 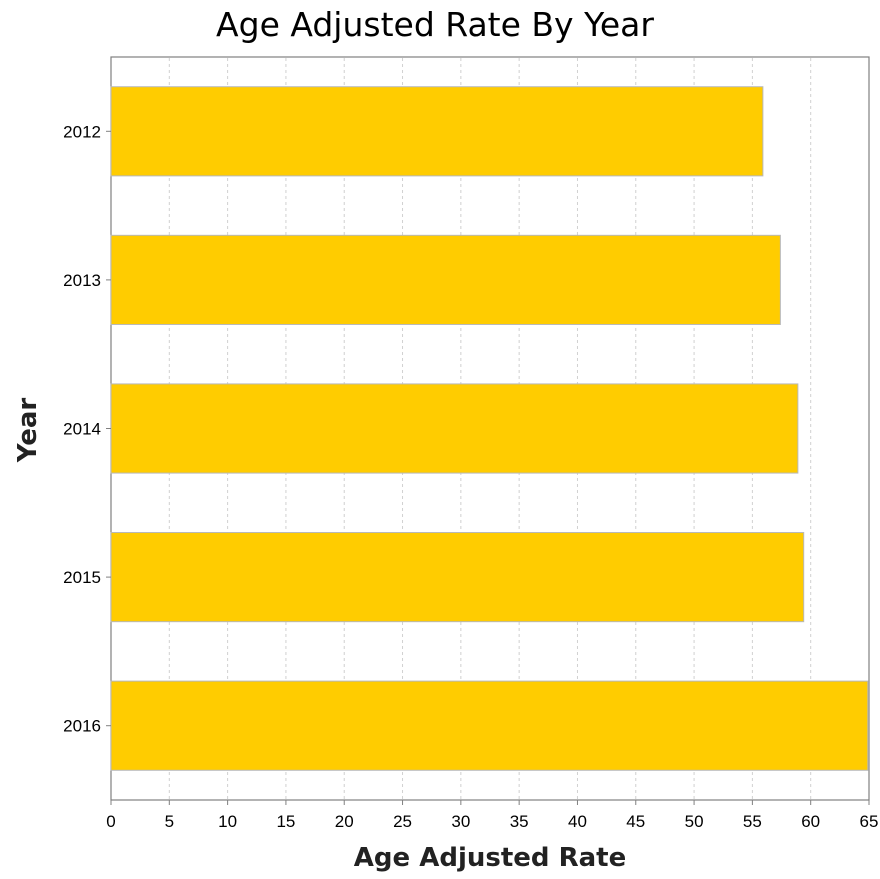 I want to click on x-tick-label: 10, so click(x=227, y=821).